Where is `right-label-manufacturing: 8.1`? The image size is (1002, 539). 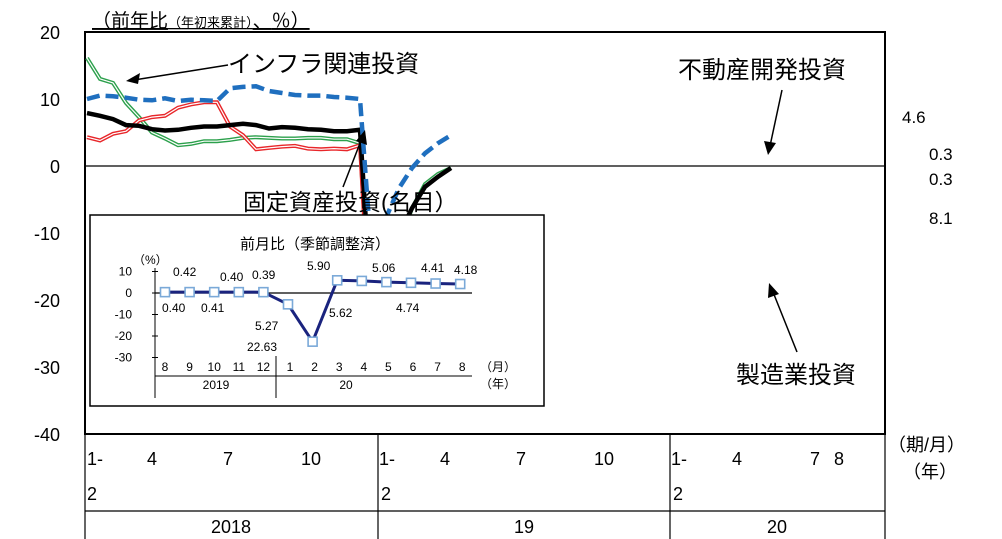 right-label-manufacturing: 8.1 is located at coordinates (941, 218).